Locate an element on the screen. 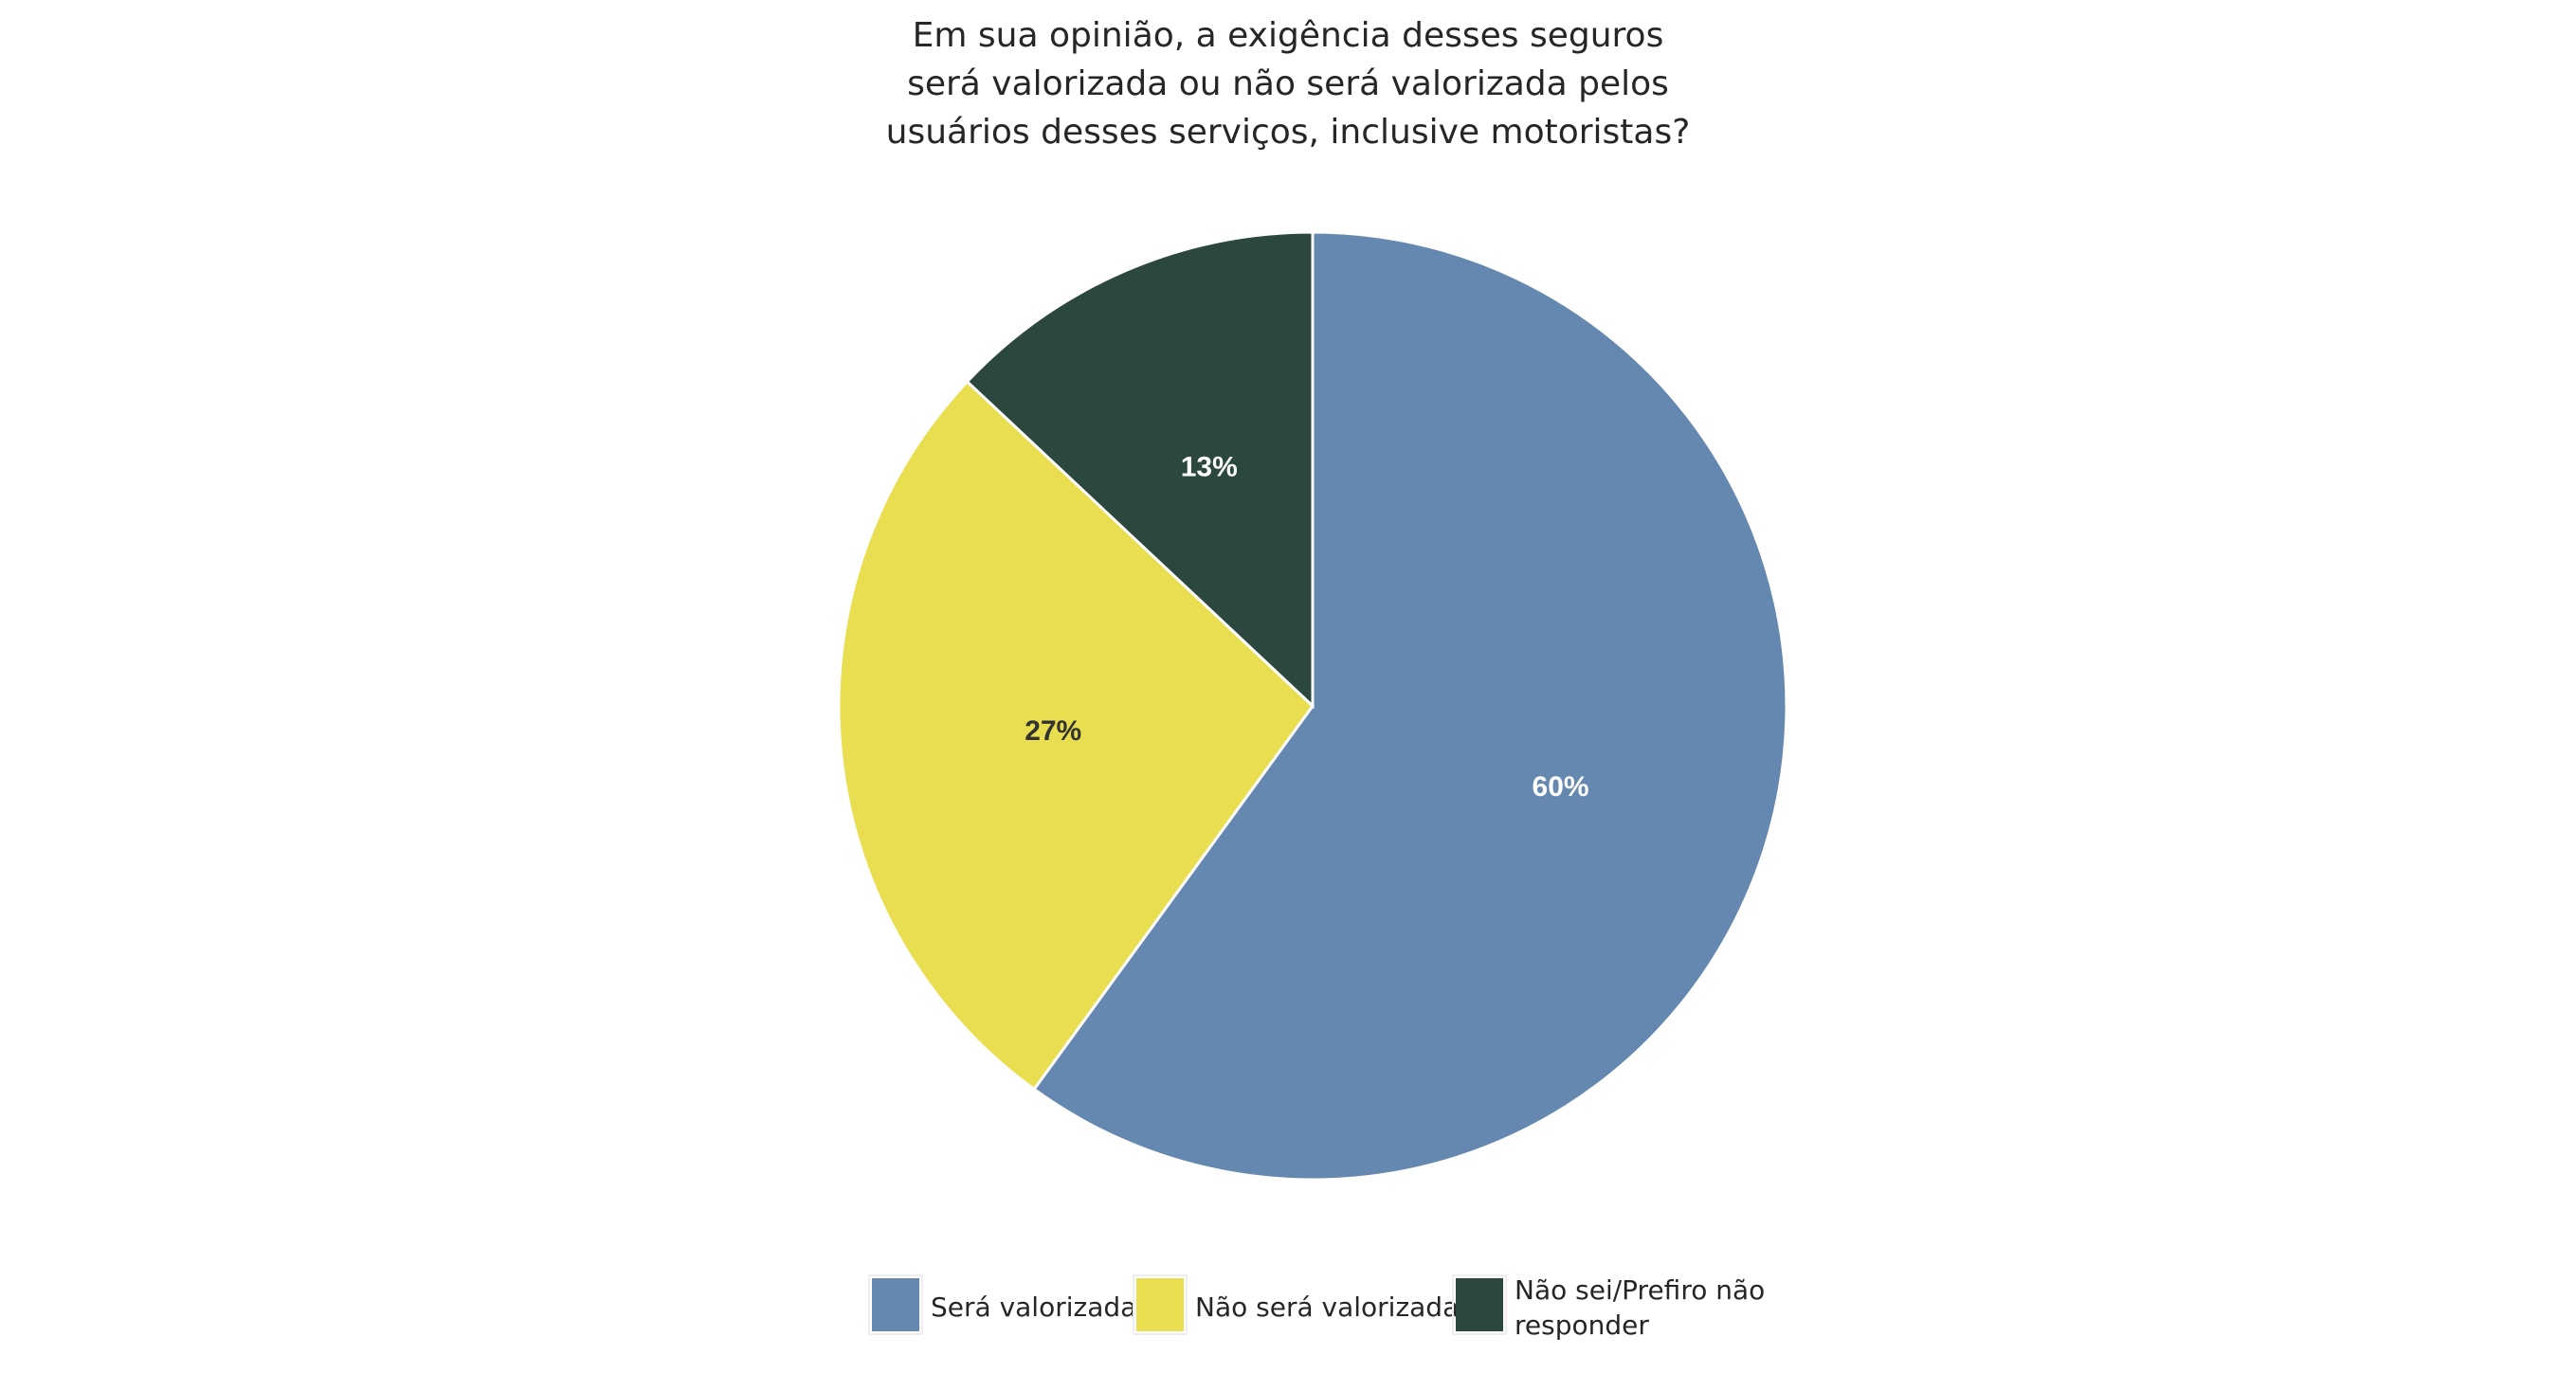 The width and height of the screenshot is (2576, 1391). legend-label-line: responder is located at coordinates (1582, 1325).